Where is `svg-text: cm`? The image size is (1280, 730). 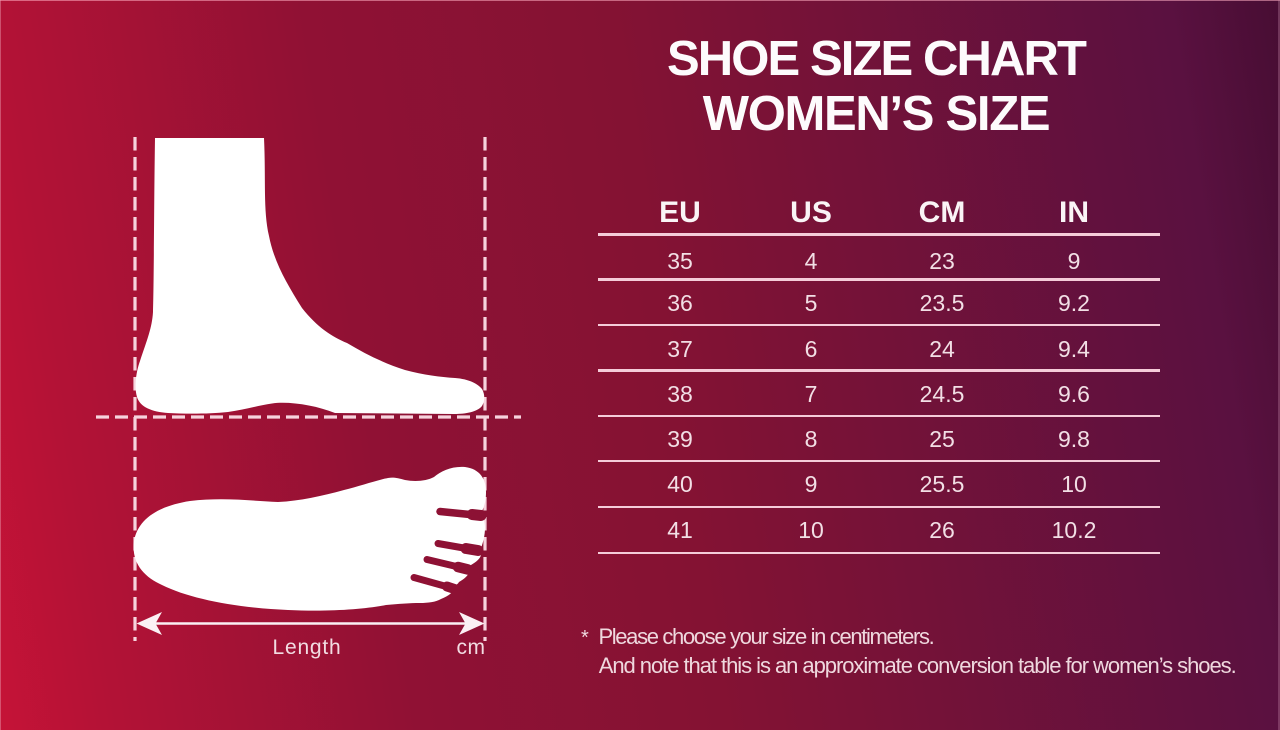 svg-text: cm is located at coordinates (471, 647).